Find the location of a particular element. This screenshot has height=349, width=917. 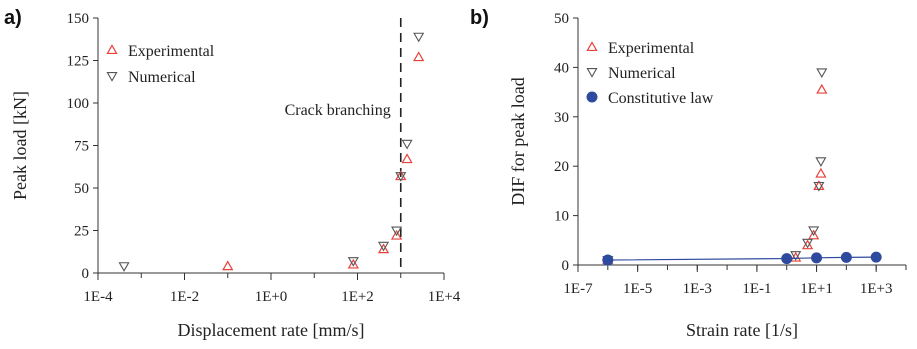

x-tick-label: 1E-1 is located at coordinates (756, 289).